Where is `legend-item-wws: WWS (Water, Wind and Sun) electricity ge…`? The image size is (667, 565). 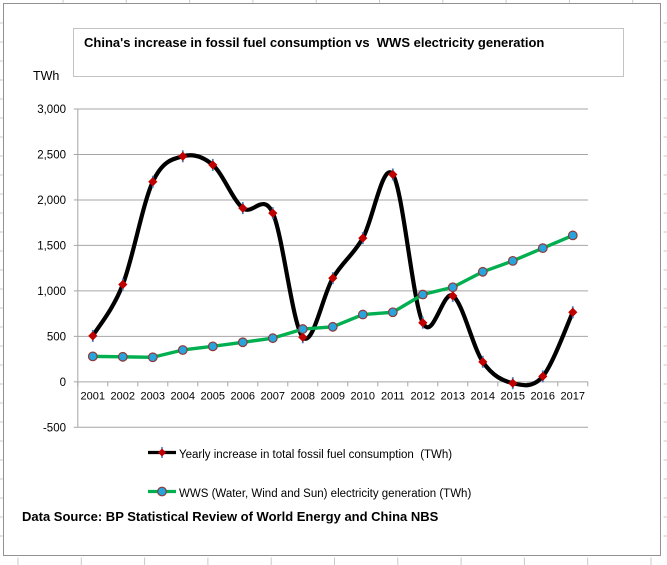
legend-item-wws: WWS (Water, Wind and Sun) electricity ge… is located at coordinates (309, 494).